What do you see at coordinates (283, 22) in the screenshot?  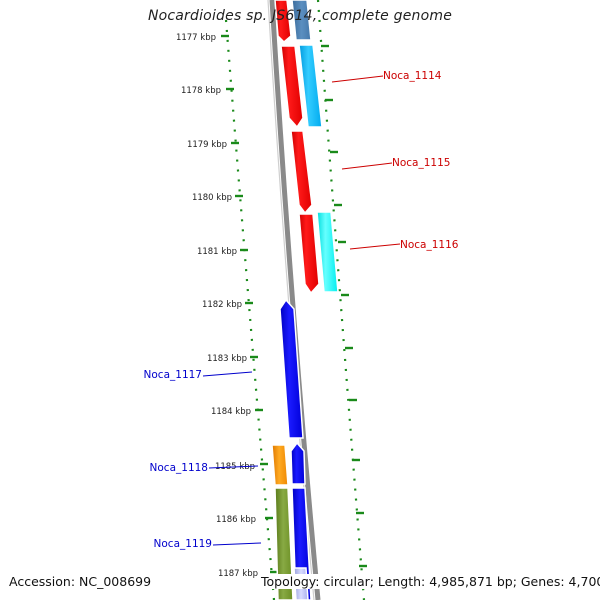 I see `cds-arrow-top-partial` at bounding box center [283, 22].